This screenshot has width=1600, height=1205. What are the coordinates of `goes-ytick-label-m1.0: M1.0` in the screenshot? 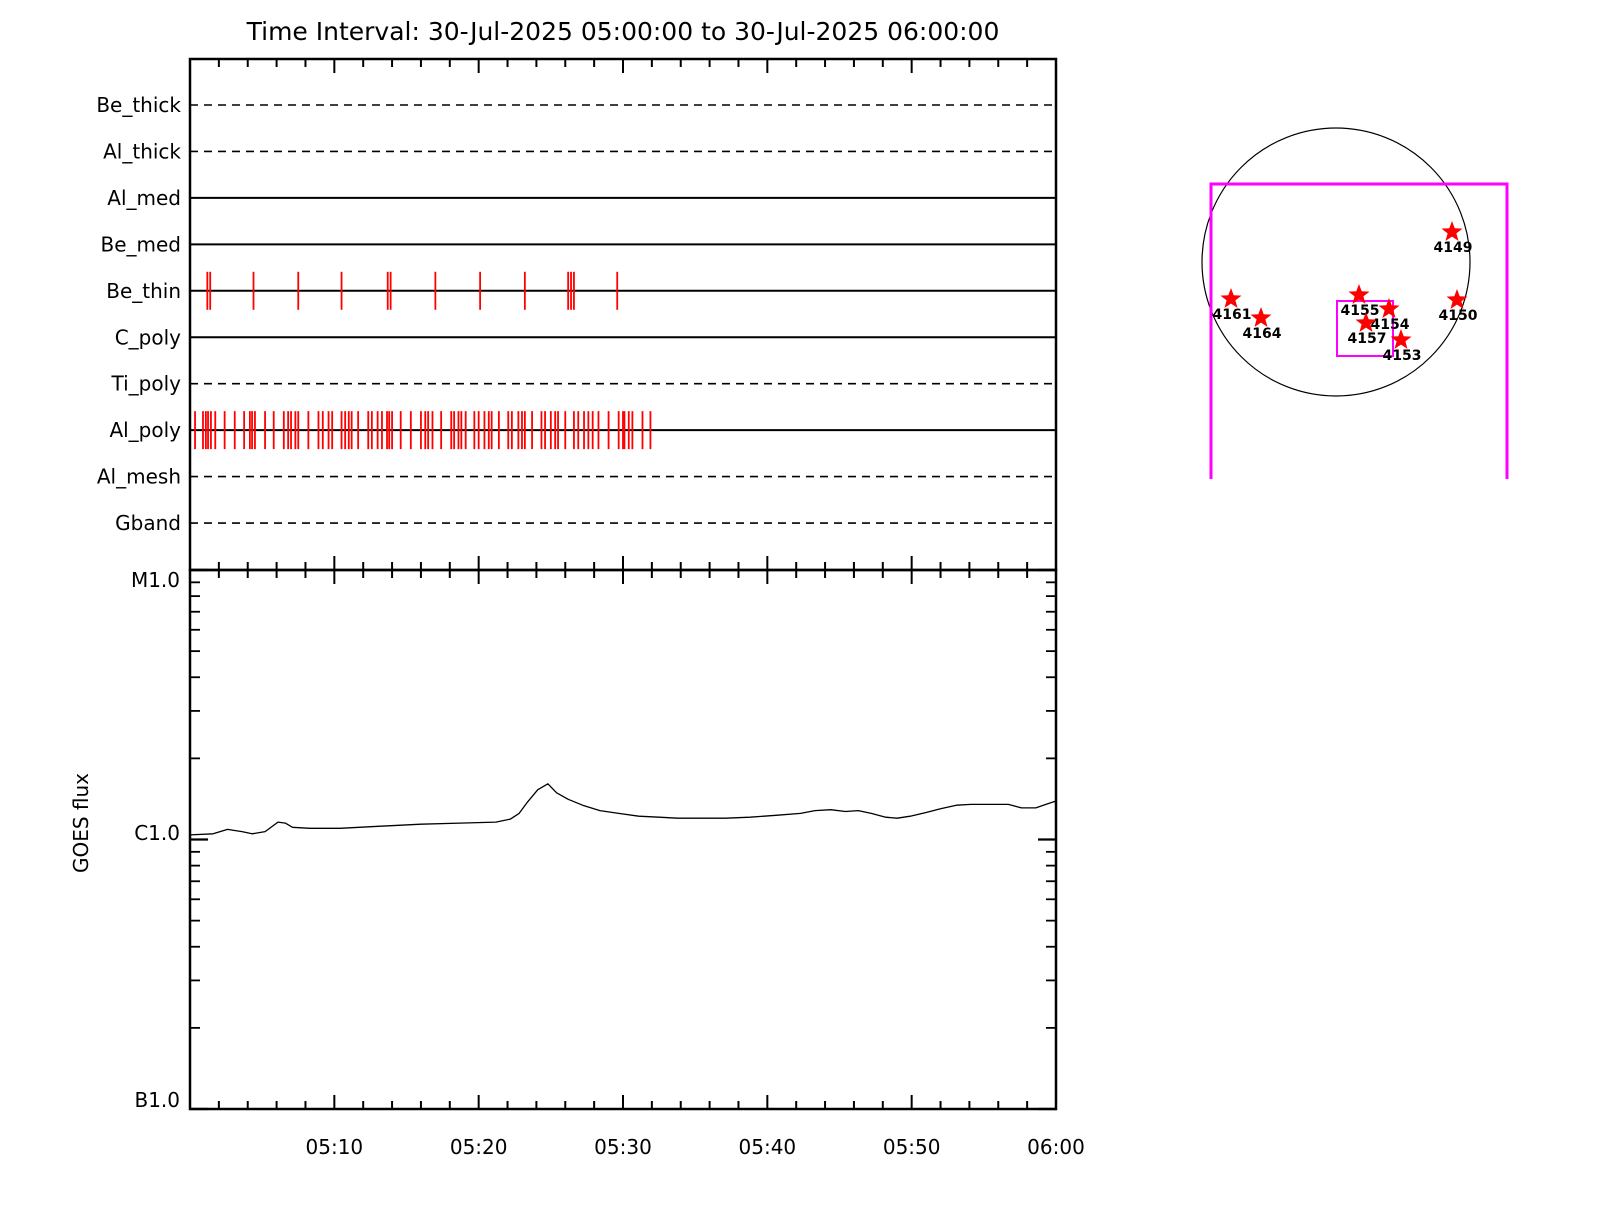 It's located at (155, 580).